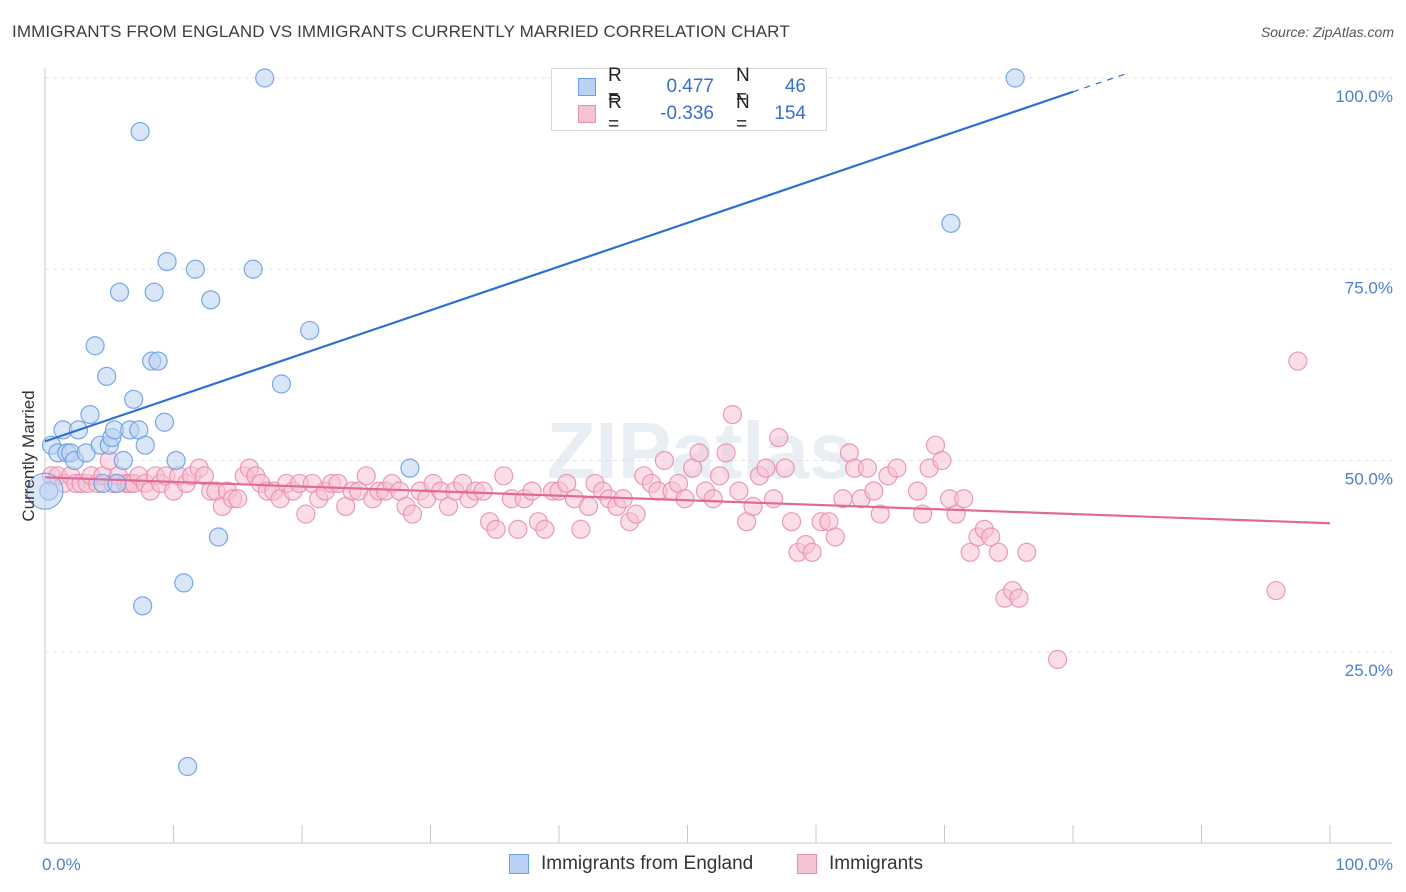 Image resolution: width=1406 pixels, height=892 pixels. What do you see at coordinates (790, 113) in the screenshot?
I see `n-value: 154` at bounding box center [790, 113].